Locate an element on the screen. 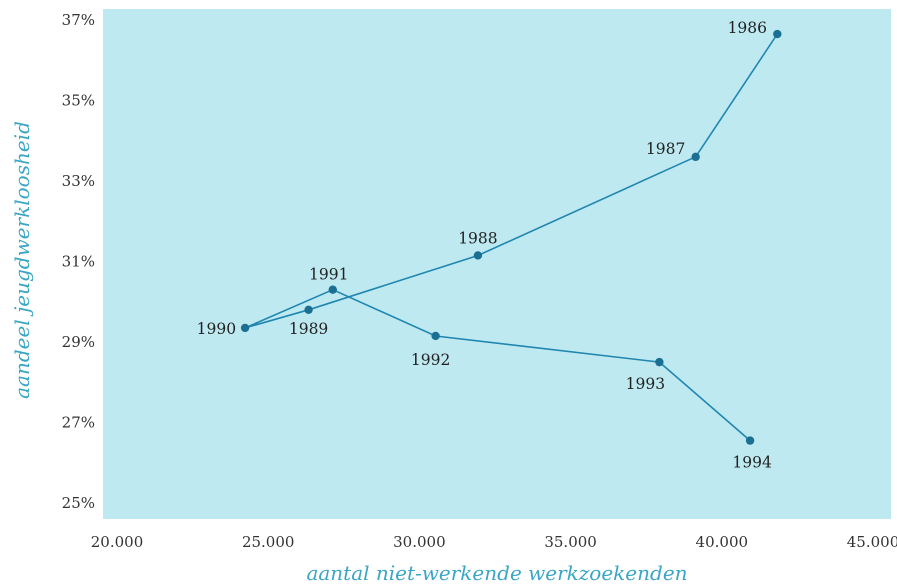 The height and width of the screenshot is (586, 897). x-tick-label: 40.000 is located at coordinates (722, 542).